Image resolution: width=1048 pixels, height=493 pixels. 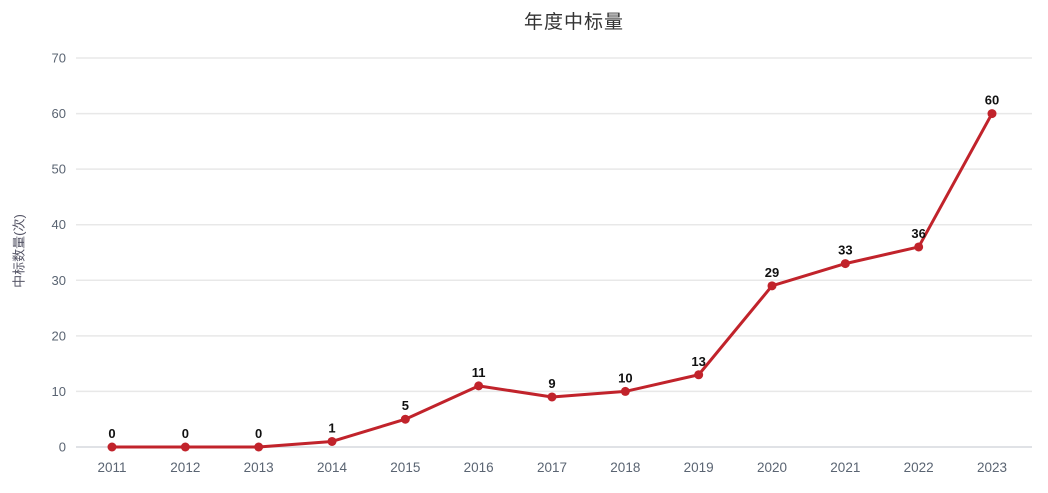 I want to click on x-tick-label: 2019, so click(x=699, y=467).